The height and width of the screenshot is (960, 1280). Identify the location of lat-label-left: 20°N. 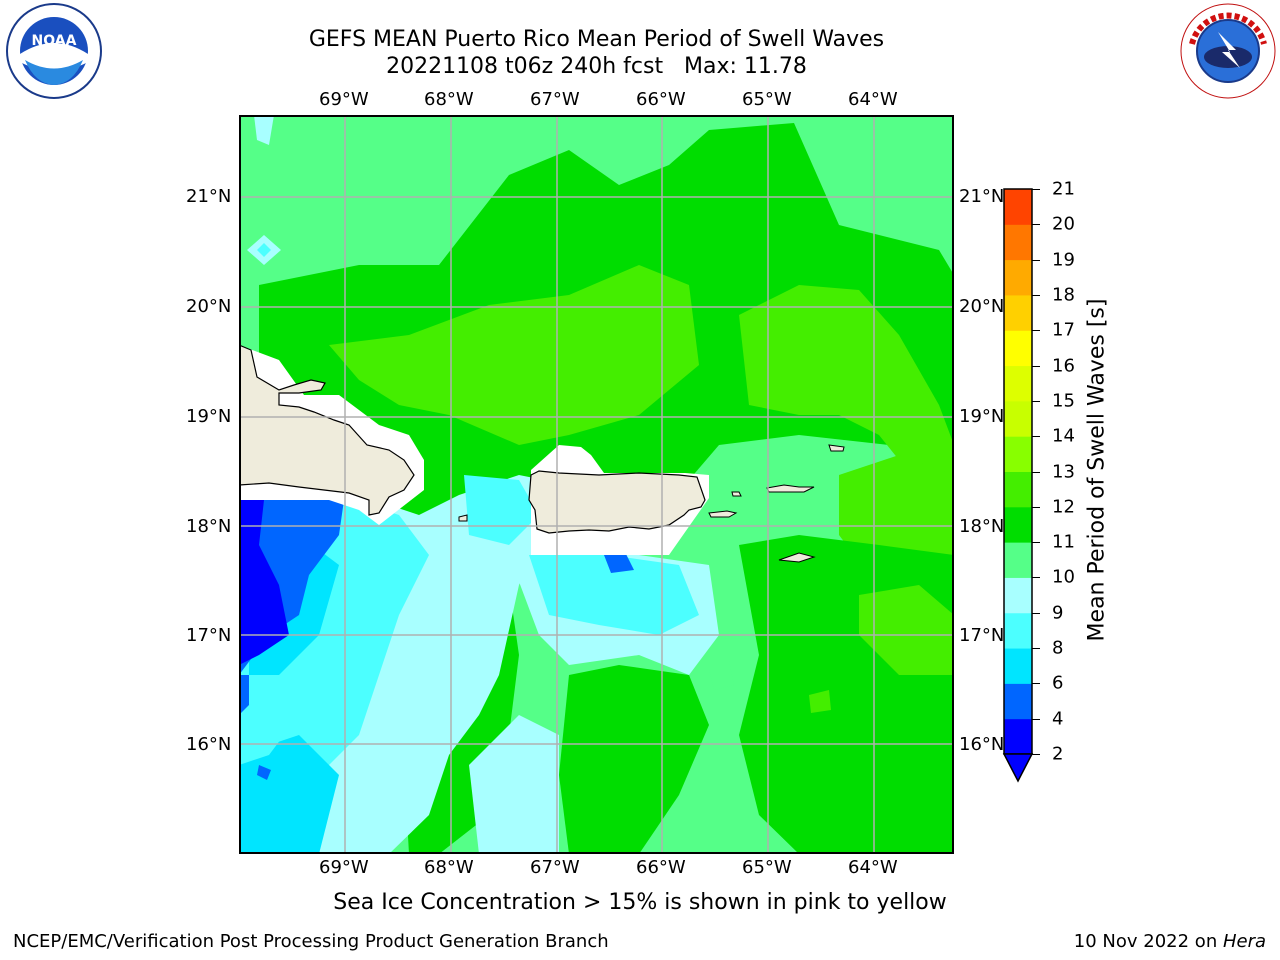
(209, 306).